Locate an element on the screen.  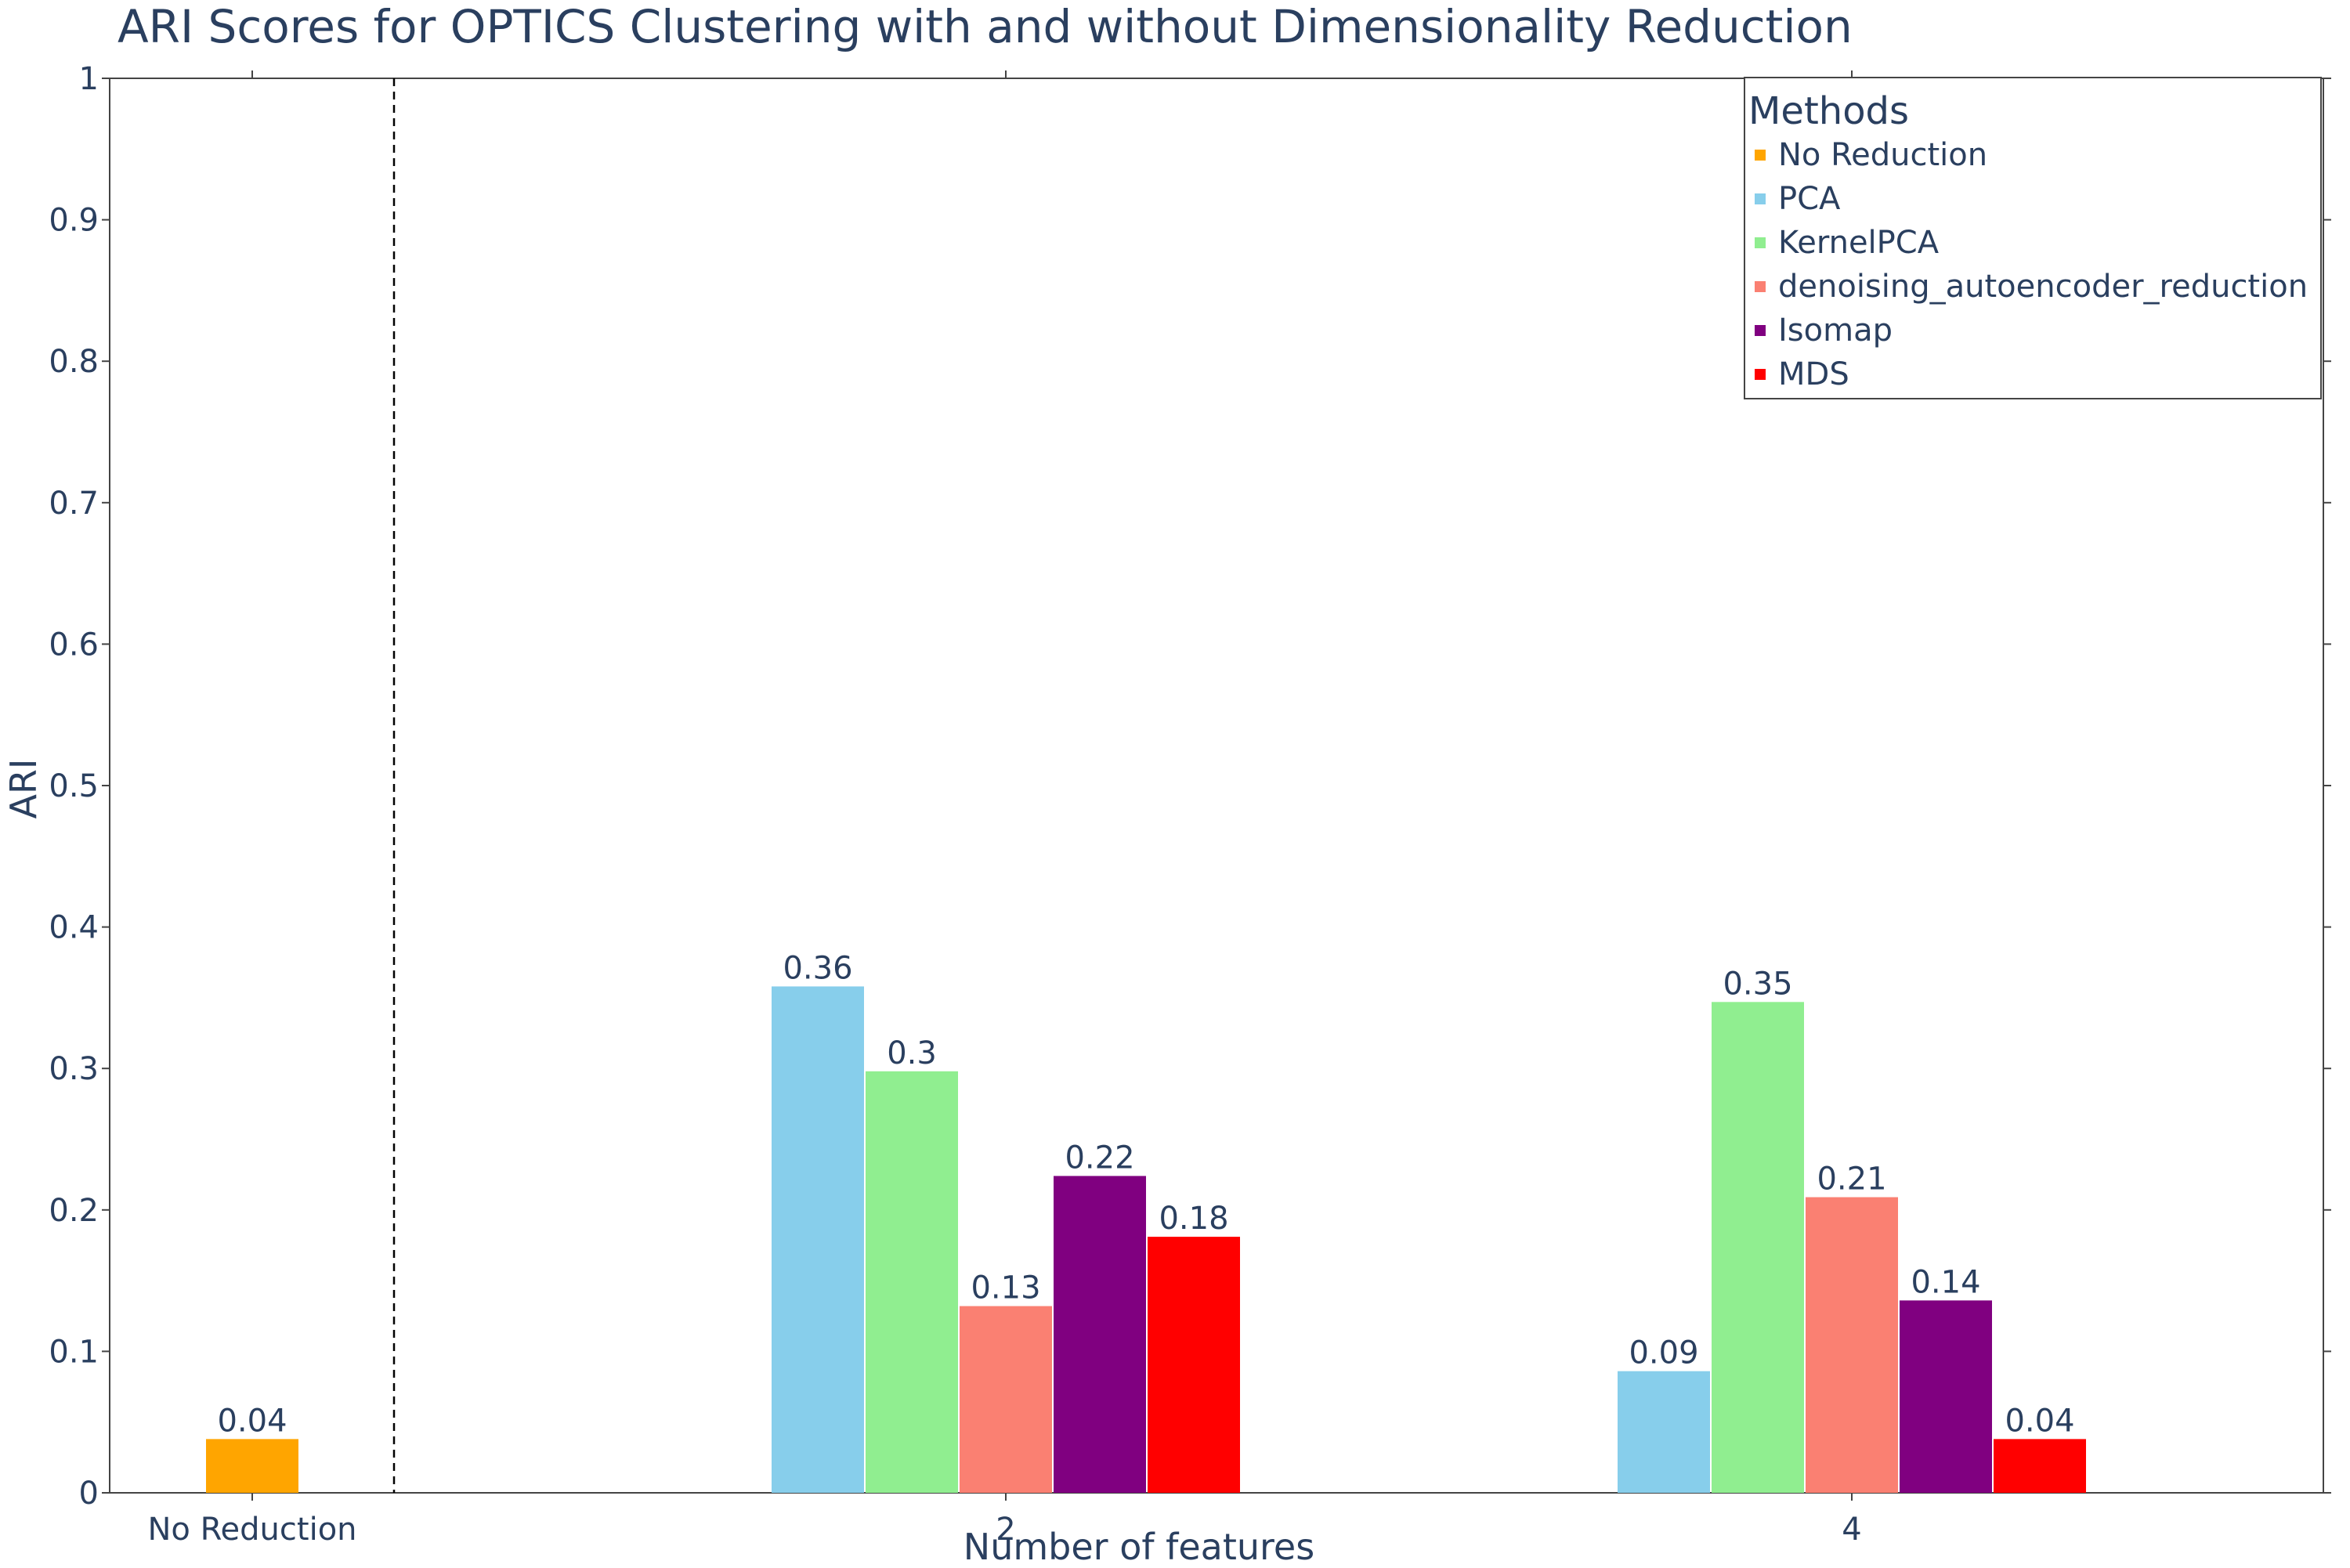
bar-value-label: 0.09 is located at coordinates (1664, 1353).